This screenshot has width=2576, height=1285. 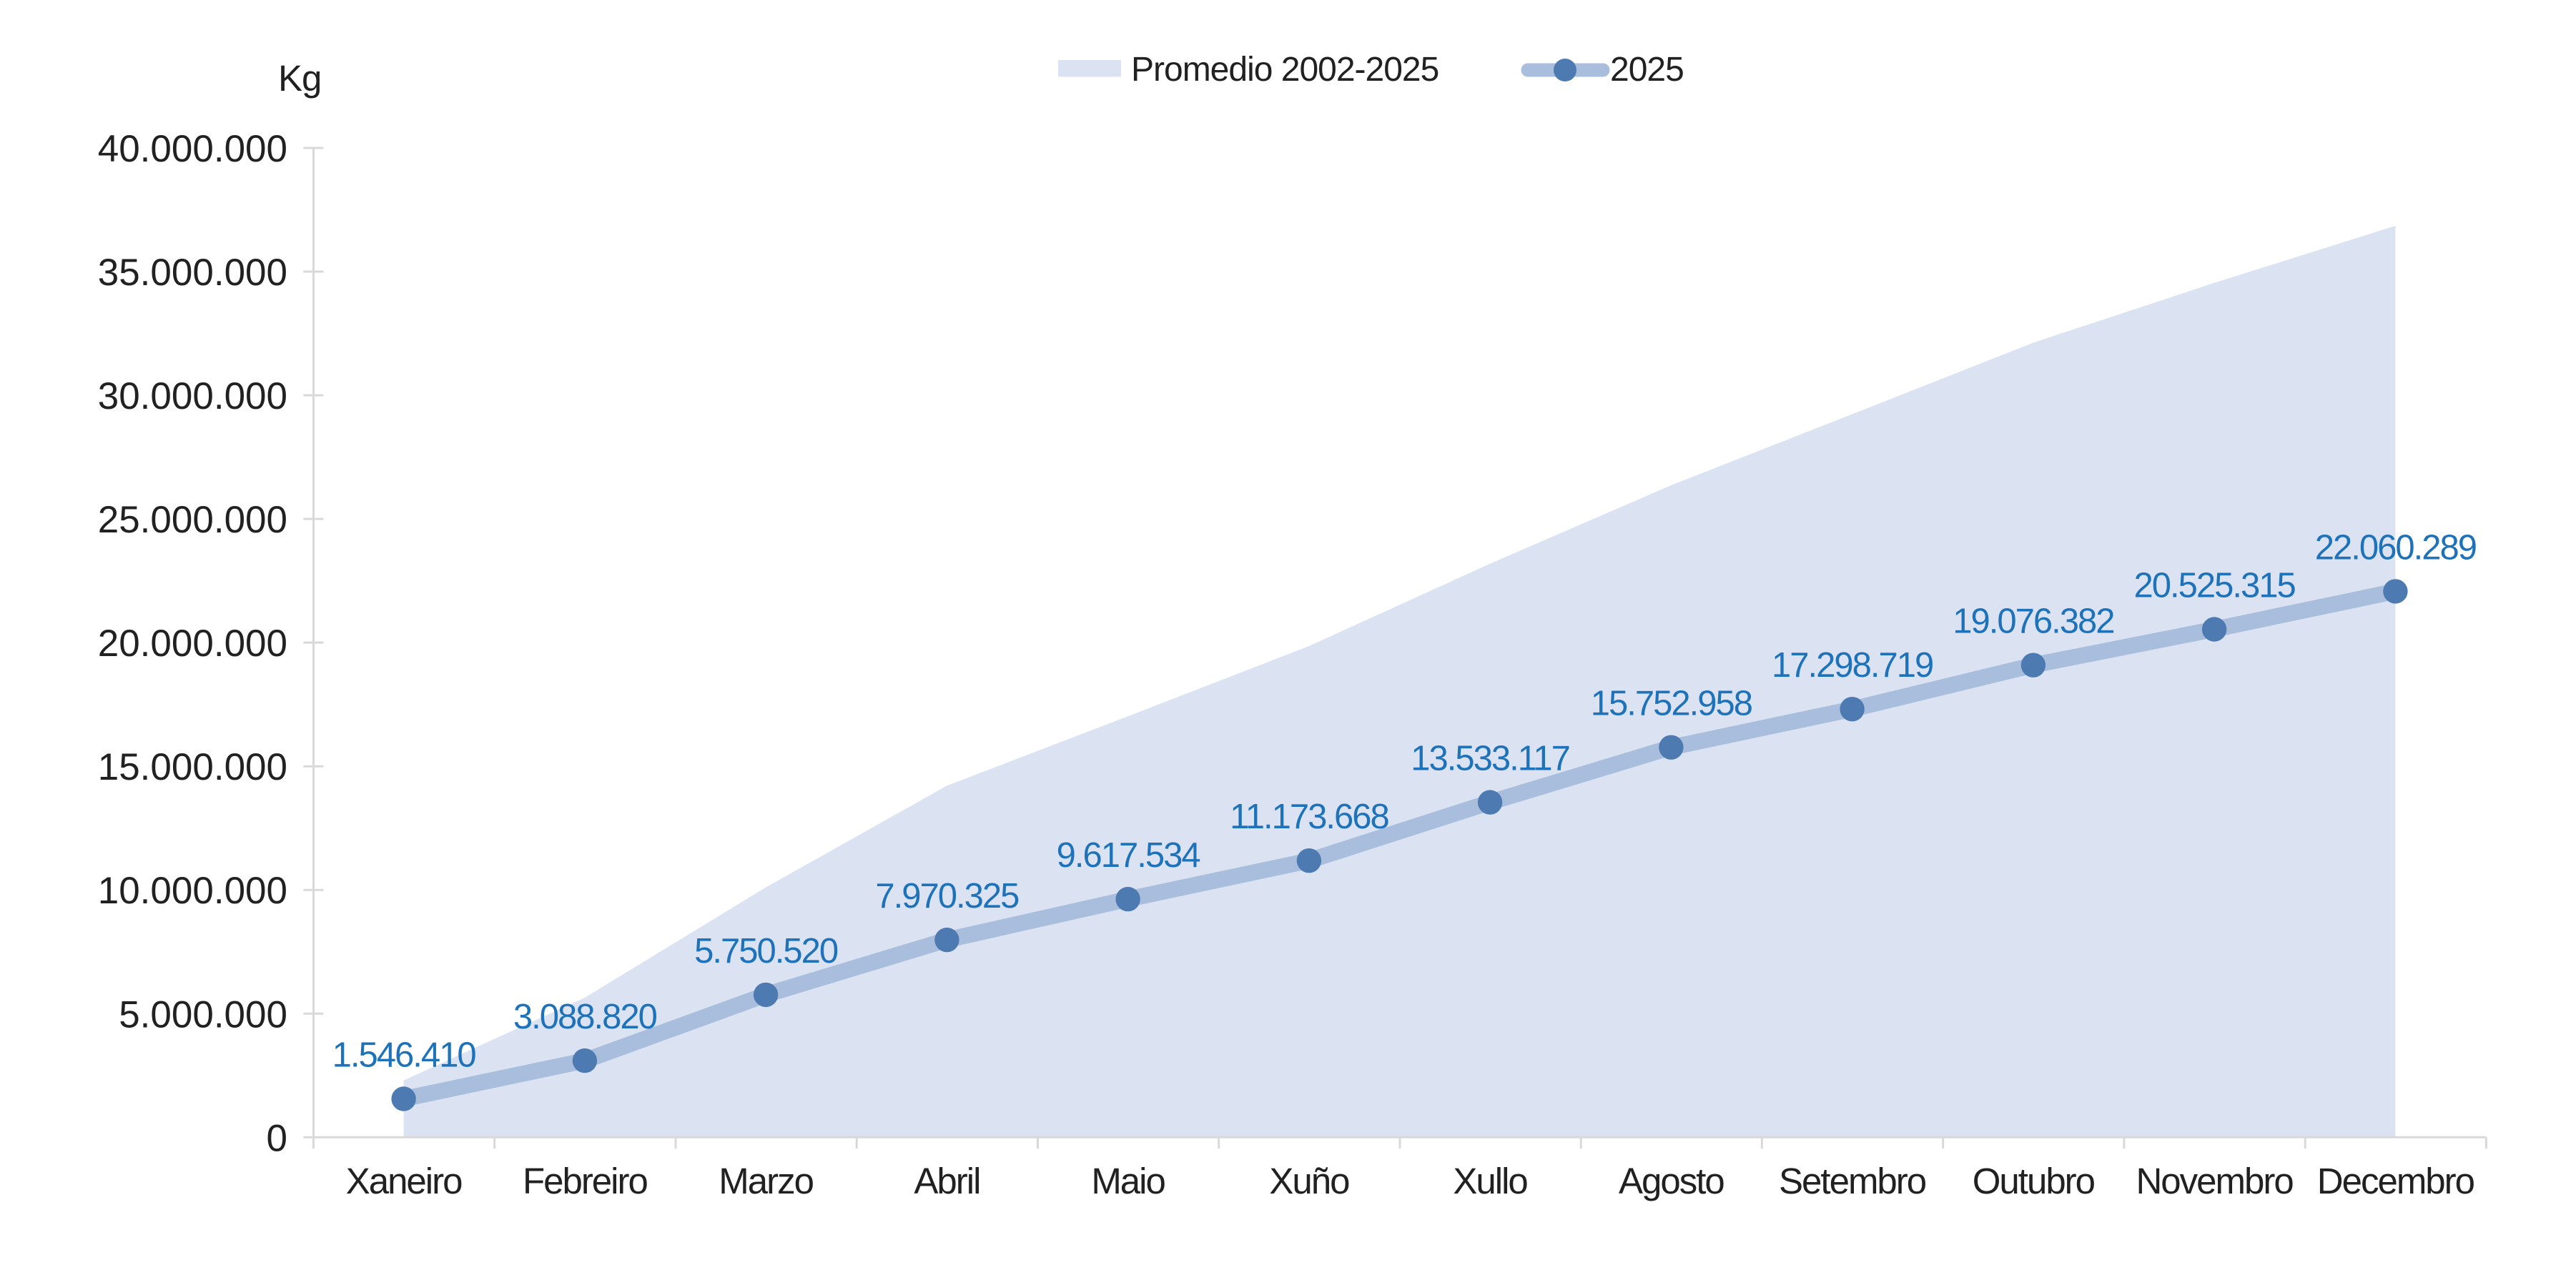 What do you see at coordinates (404, 1181) in the screenshot?
I see `svg-text: Xaneiro` at bounding box center [404, 1181].